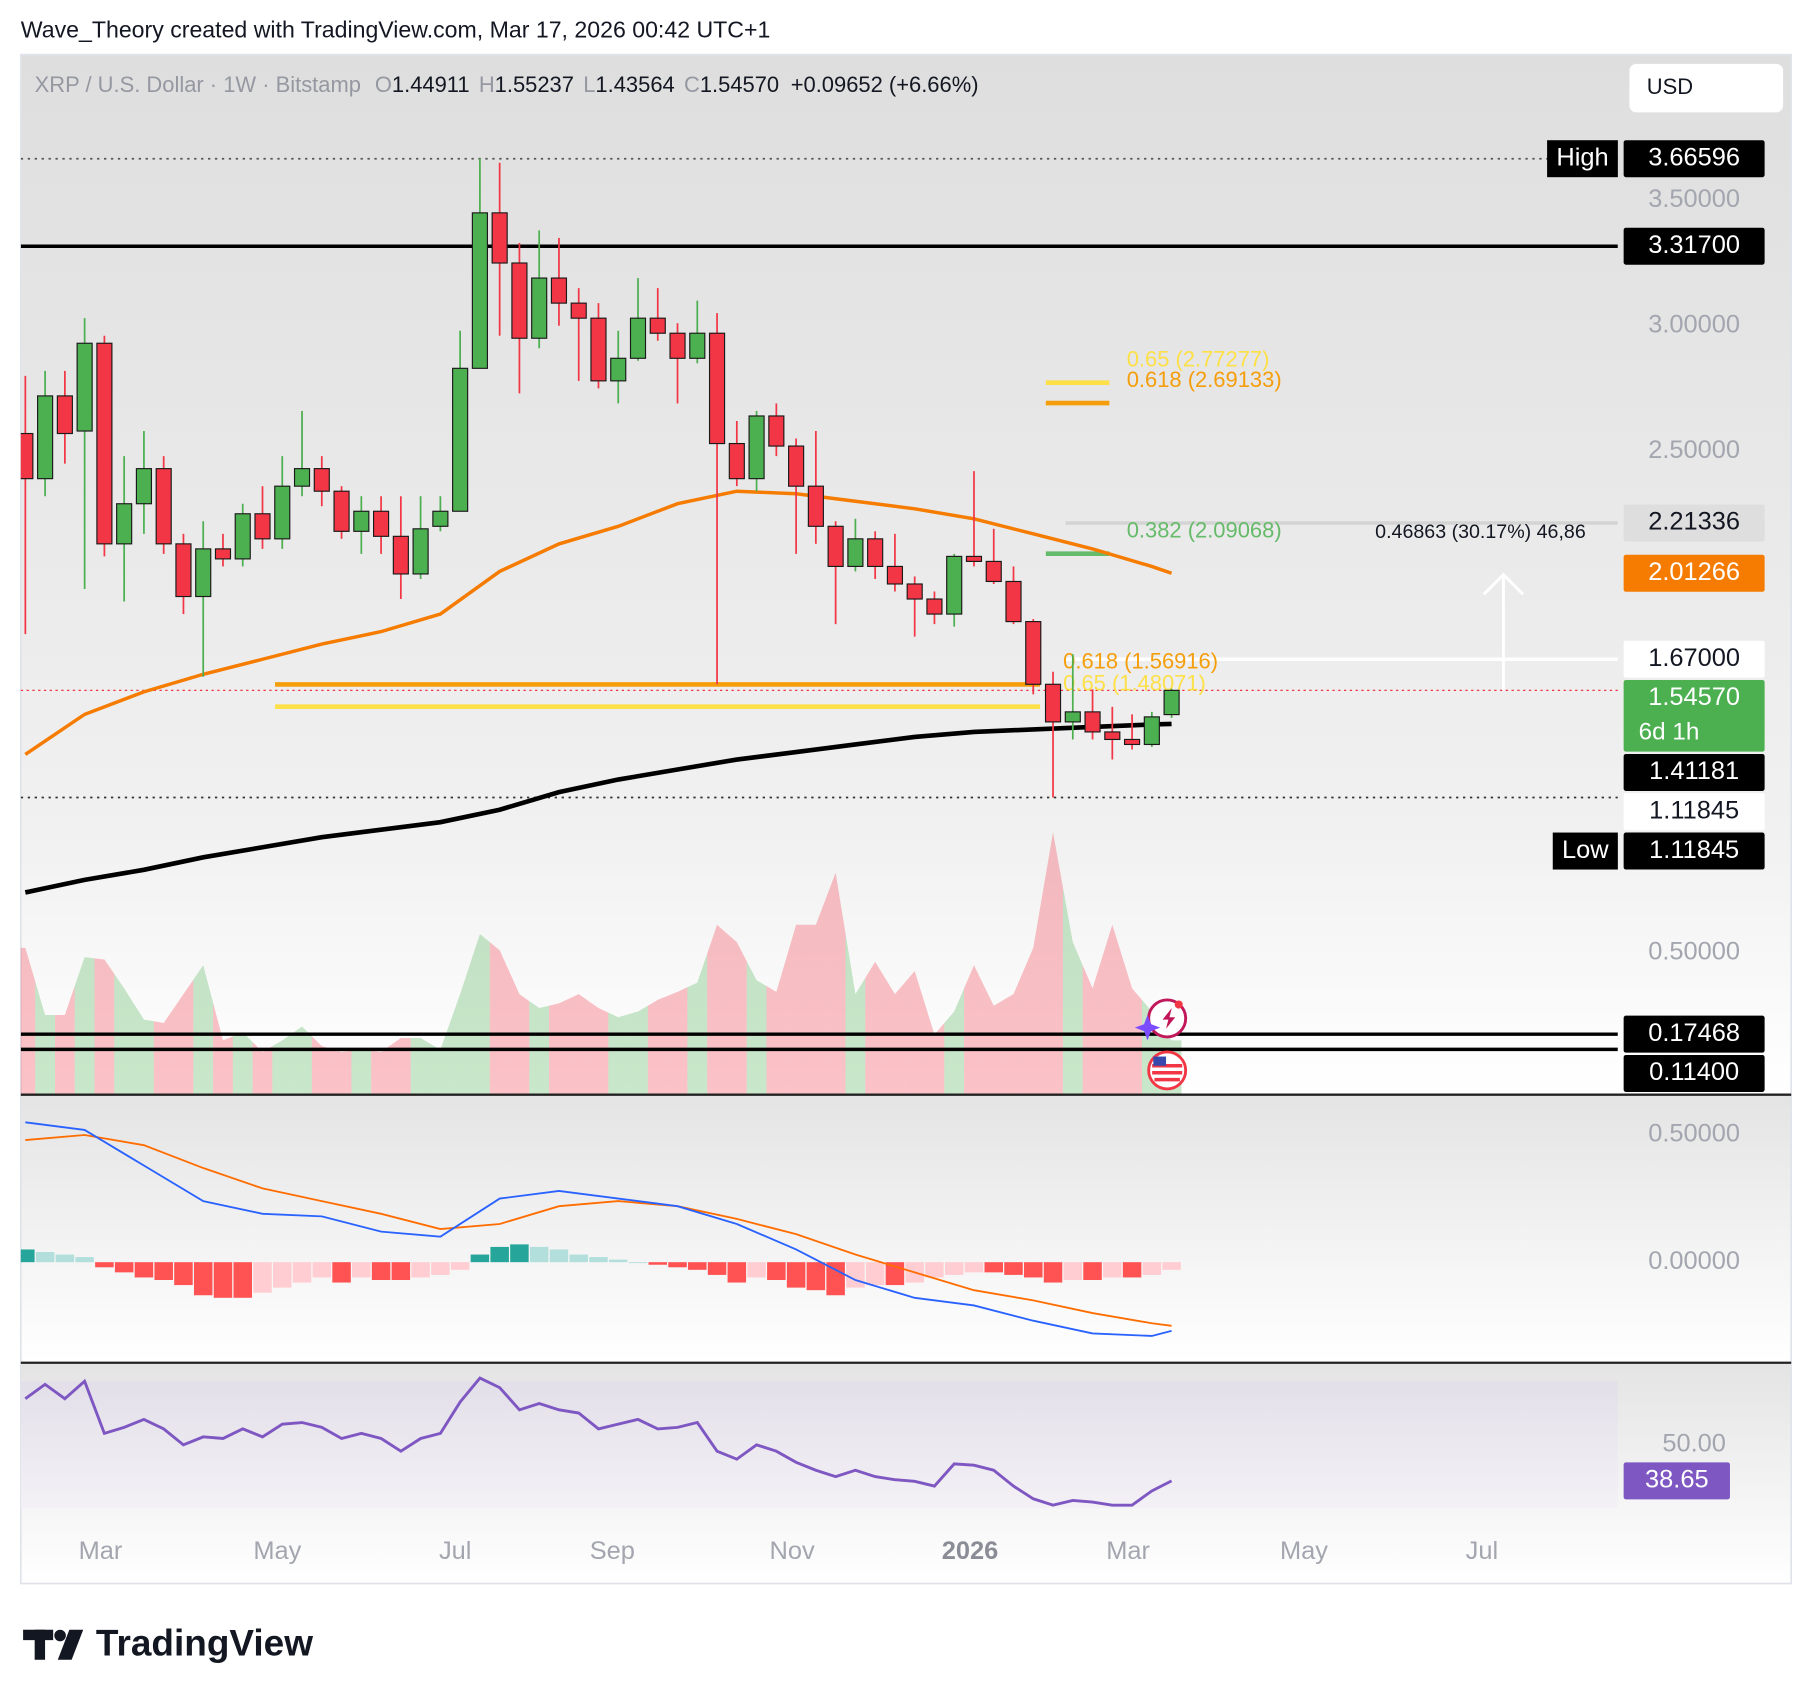 Image resolution: width=1812 pixels, height=1704 pixels. I want to click on fib-label: 0.65 (1.48071), so click(1134, 683).